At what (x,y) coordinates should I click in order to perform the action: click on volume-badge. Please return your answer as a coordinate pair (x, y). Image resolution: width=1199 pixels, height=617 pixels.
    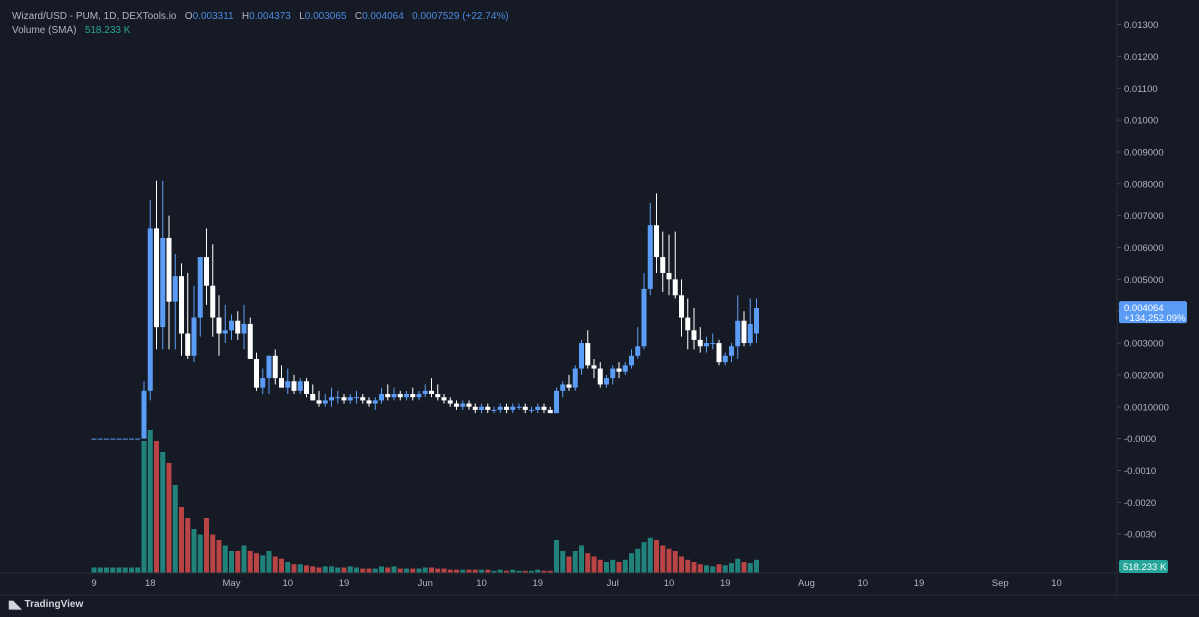
    Looking at the image, I should click on (1143, 566).